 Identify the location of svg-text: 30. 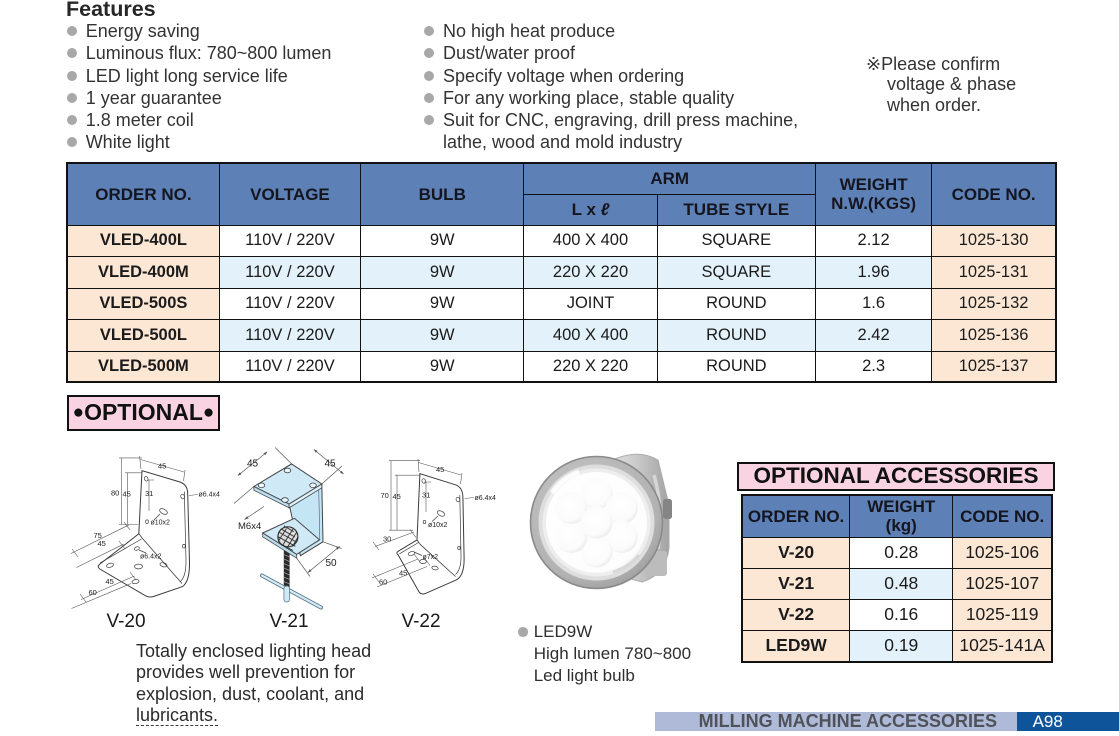
(387, 539).